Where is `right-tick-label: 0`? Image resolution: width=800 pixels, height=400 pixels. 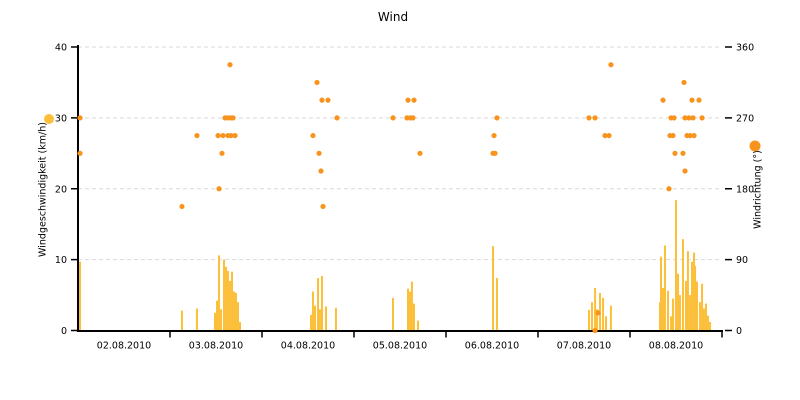
right-tick-label: 0 is located at coordinates (739, 331).